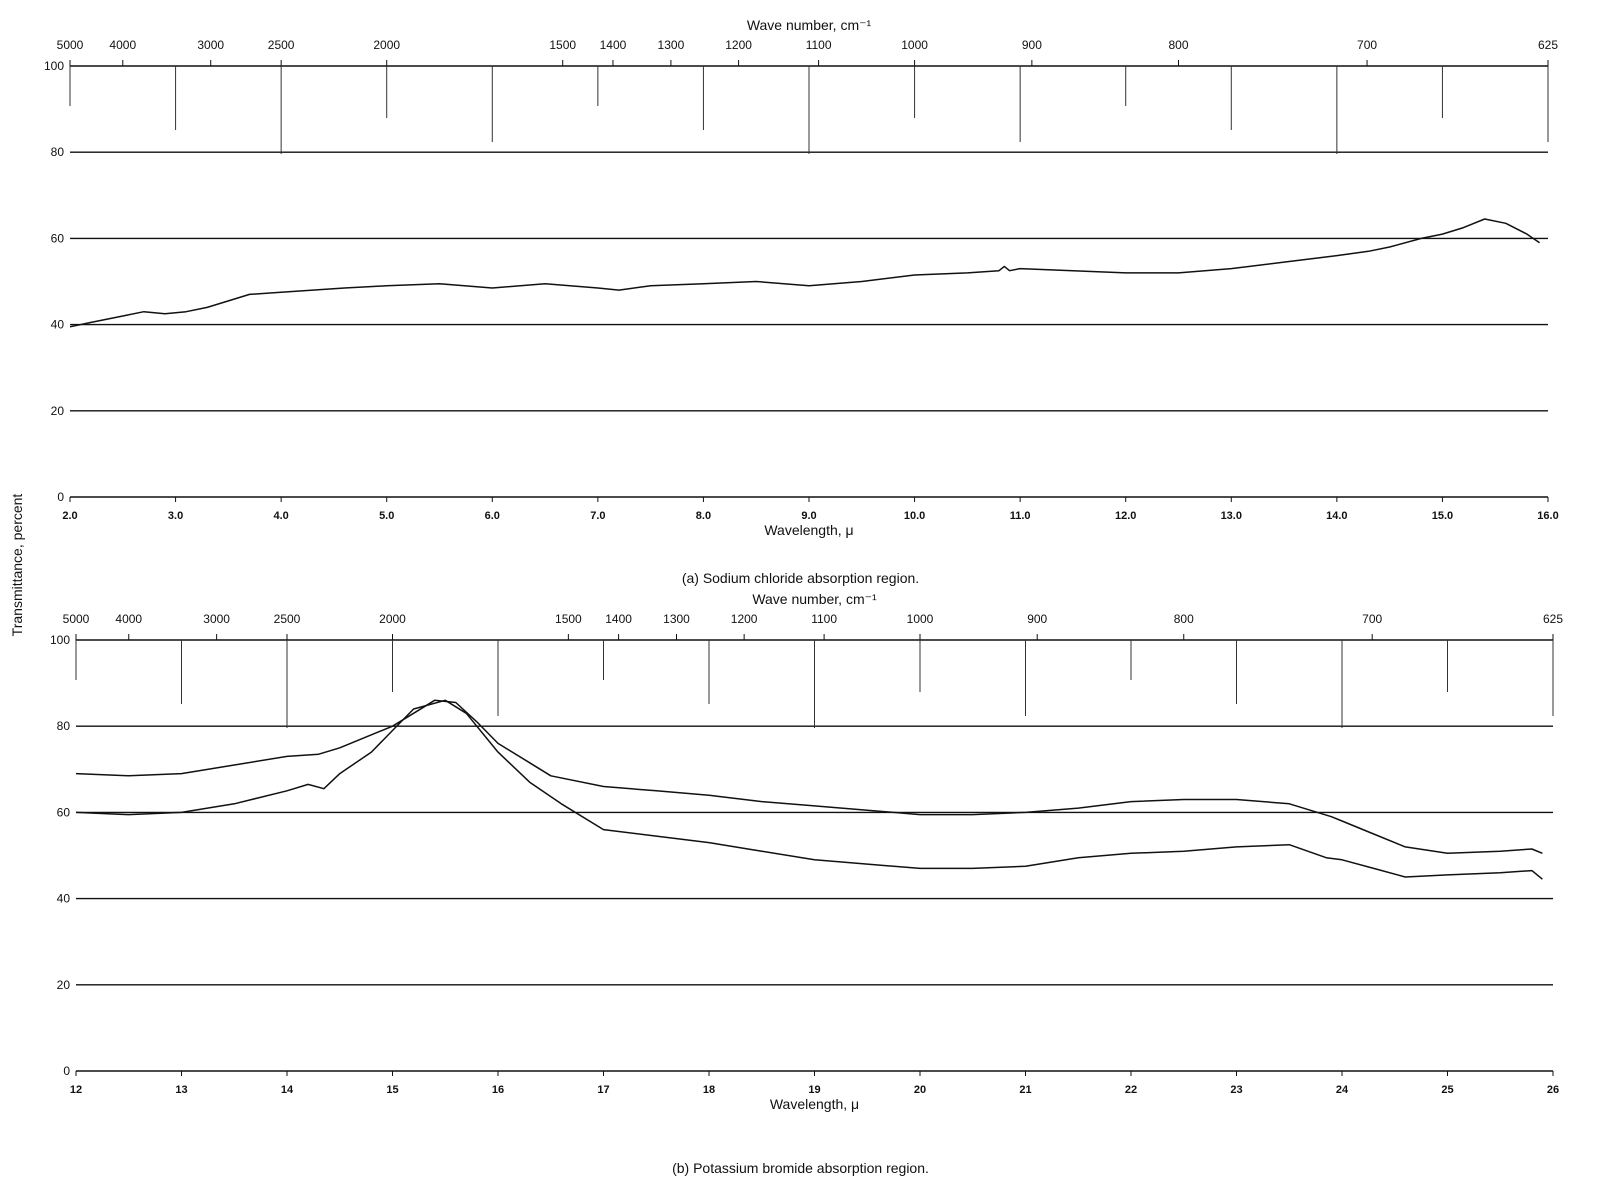 The width and height of the screenshot is (1601, 1177). I want to click on x-tick-label-b-9: 21, so click(1025, 1090).